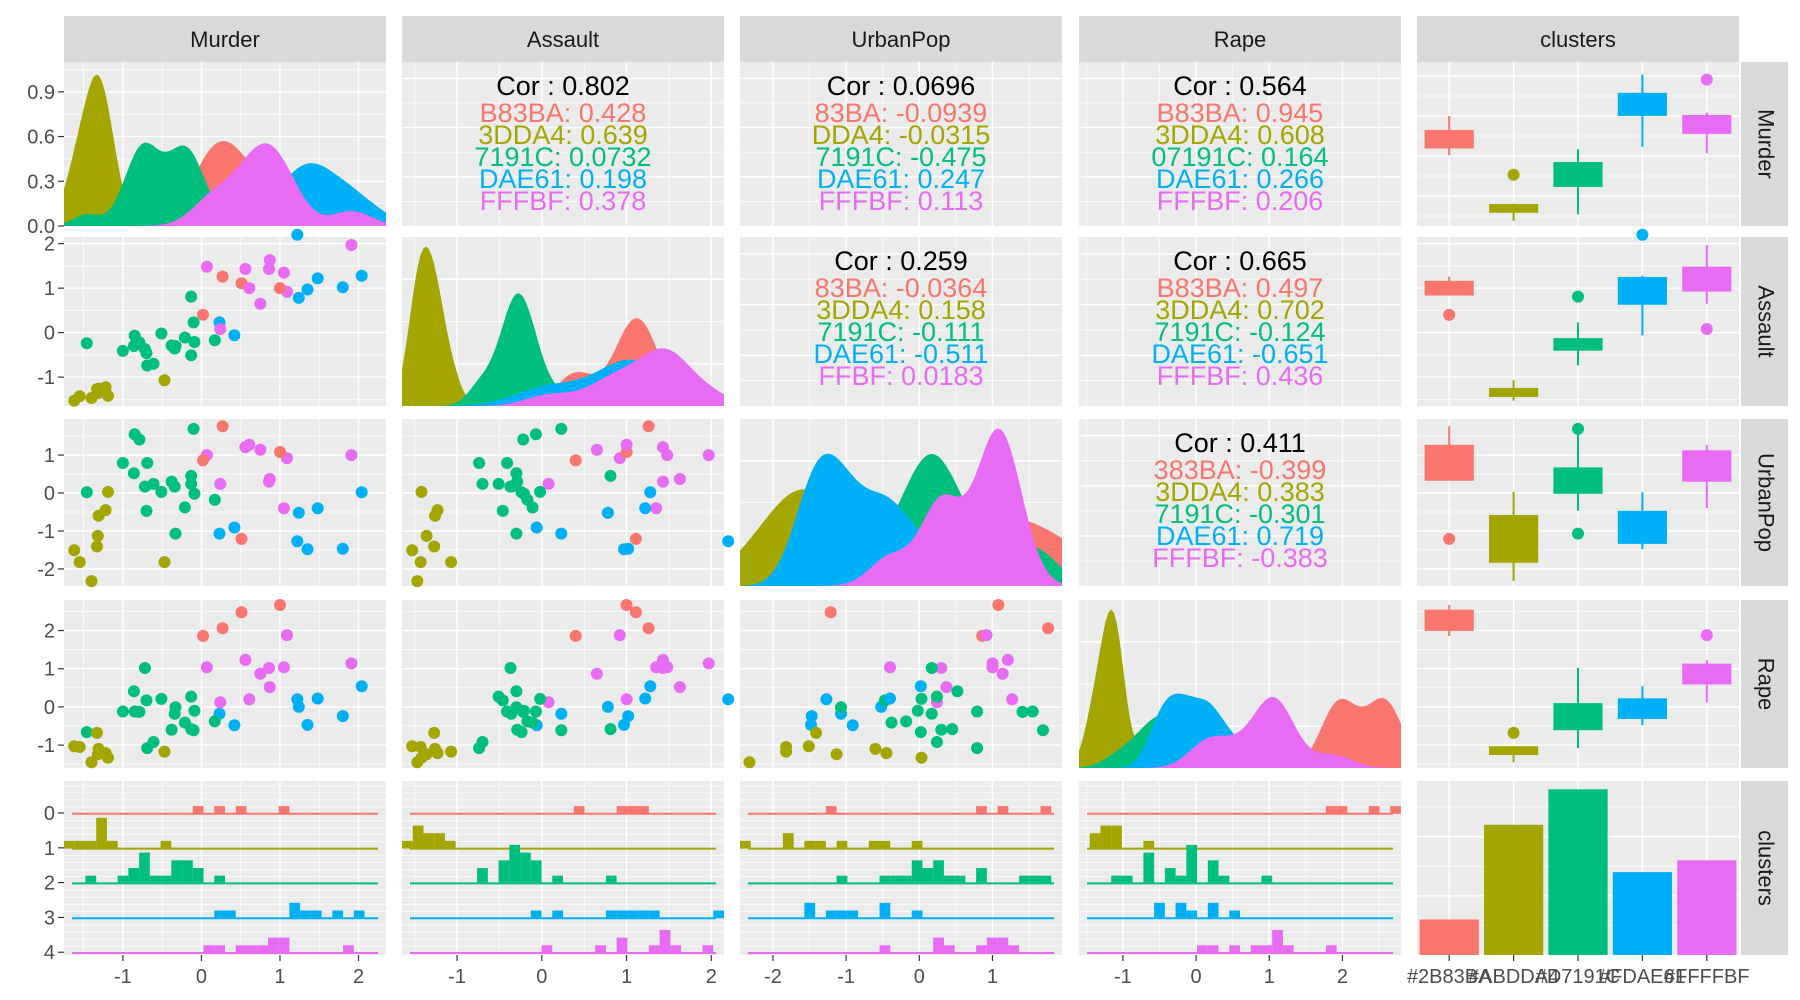 The width and height of the screenshot is (1800, 1000). I want to click on correlation-cluster-2B83BA: B83BA: 0.497, so click(1240, 288).